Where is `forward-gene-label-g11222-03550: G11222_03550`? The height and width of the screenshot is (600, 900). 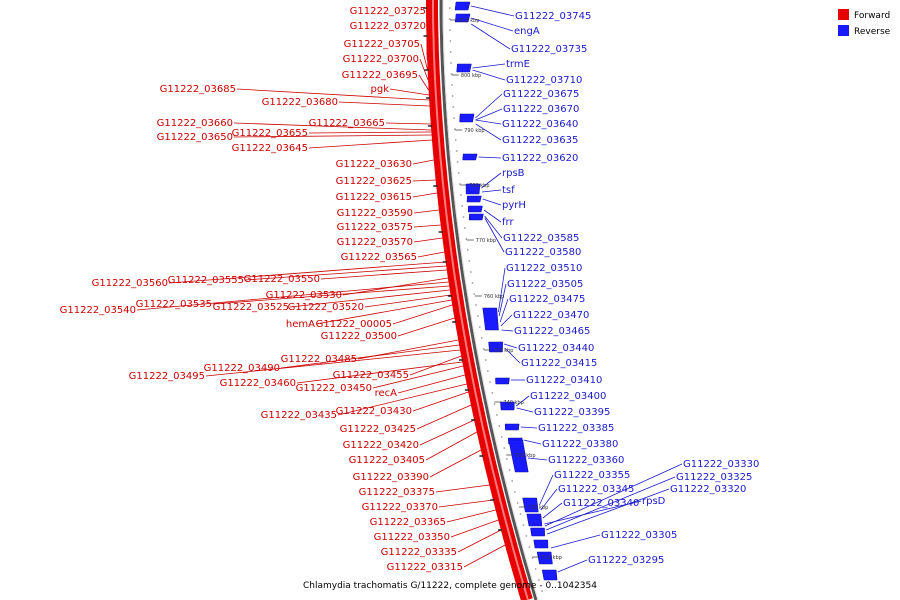 forward-gene-label-g11222-03550: G11222_03550 is located at coordinates (282, 279).